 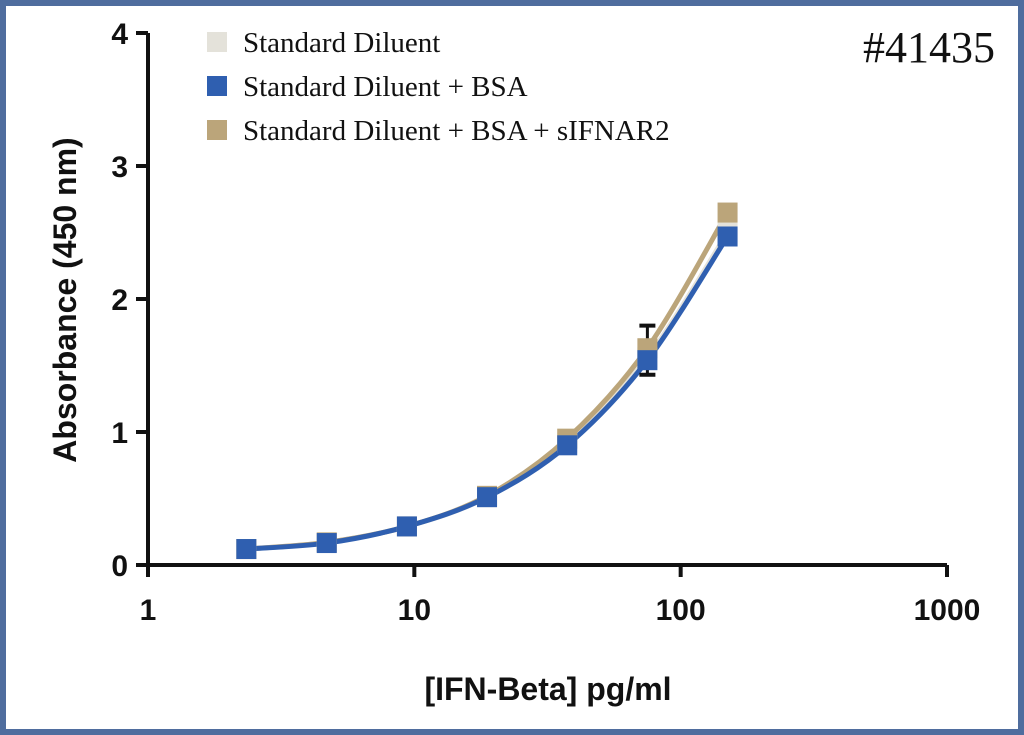 What do you see at coordinates (148, 610) in the screenshot?
I see `x-tick-label: 1` at bounding box center [148, 610].